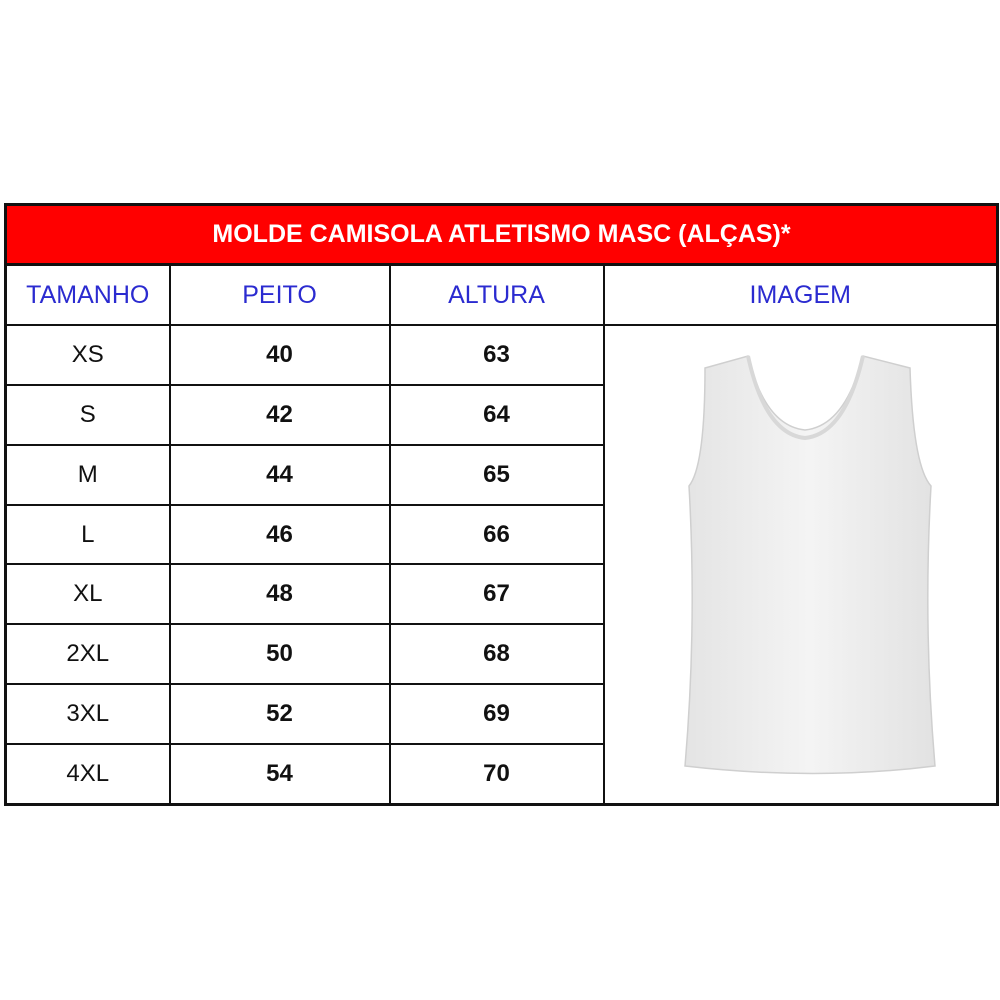 This screenshot has width=1000, height=1000. I want to click on size-cell: XS, so click(87, 355).